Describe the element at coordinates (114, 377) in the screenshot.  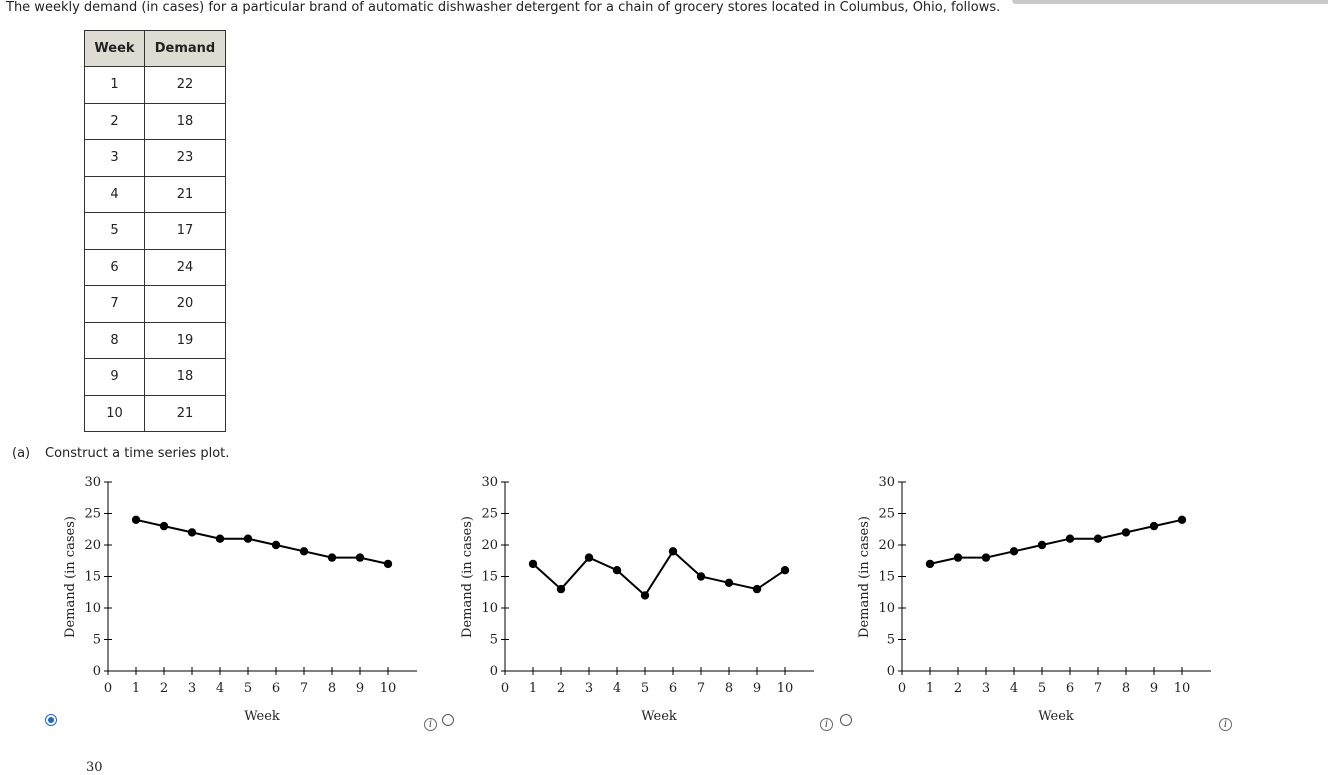
I see `week-cell: 9` at that location.